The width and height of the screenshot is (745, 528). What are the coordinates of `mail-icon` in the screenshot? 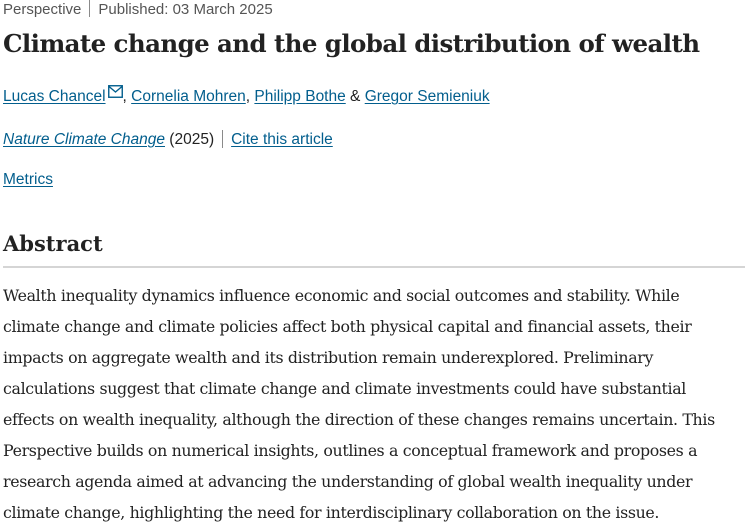 It's located at (115, 91).